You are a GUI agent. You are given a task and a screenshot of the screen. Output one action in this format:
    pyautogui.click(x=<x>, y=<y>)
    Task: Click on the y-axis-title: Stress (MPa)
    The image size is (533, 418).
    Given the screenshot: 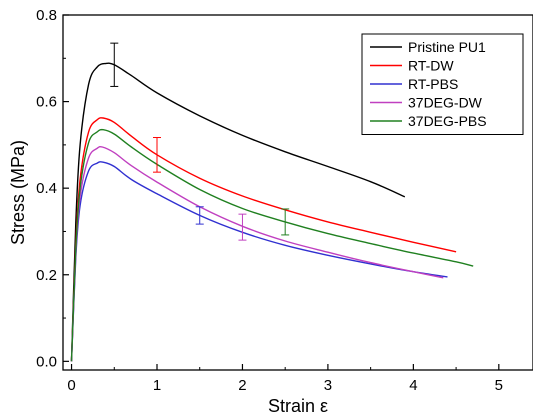 What is the action you would take?
    pyautogui.click(x=18, y=192)
    